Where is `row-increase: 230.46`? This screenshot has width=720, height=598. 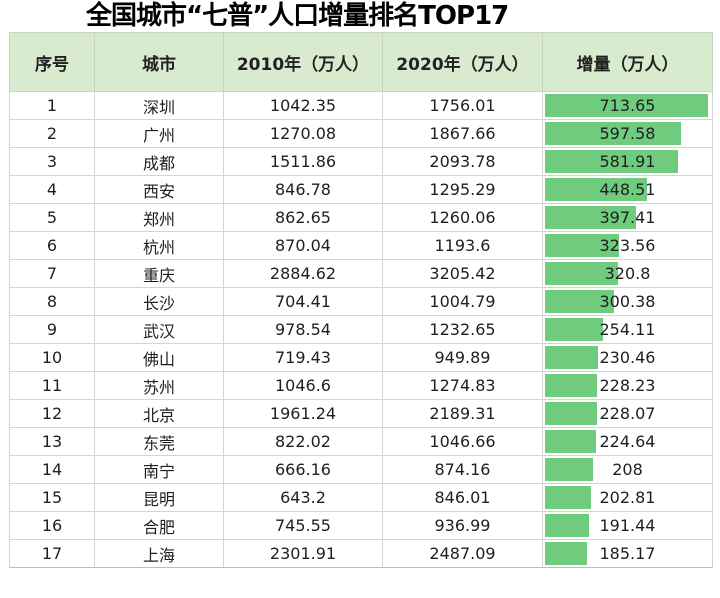
row-increase: 230.46 is located at coordinates (627, 357).